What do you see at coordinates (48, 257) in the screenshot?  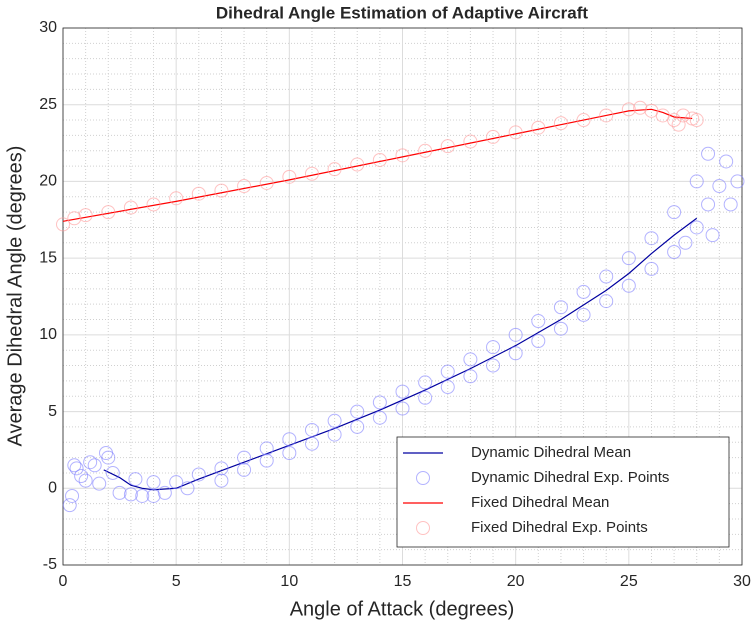 I see `y-tick-label: 15` at bounding box center [48, 257].